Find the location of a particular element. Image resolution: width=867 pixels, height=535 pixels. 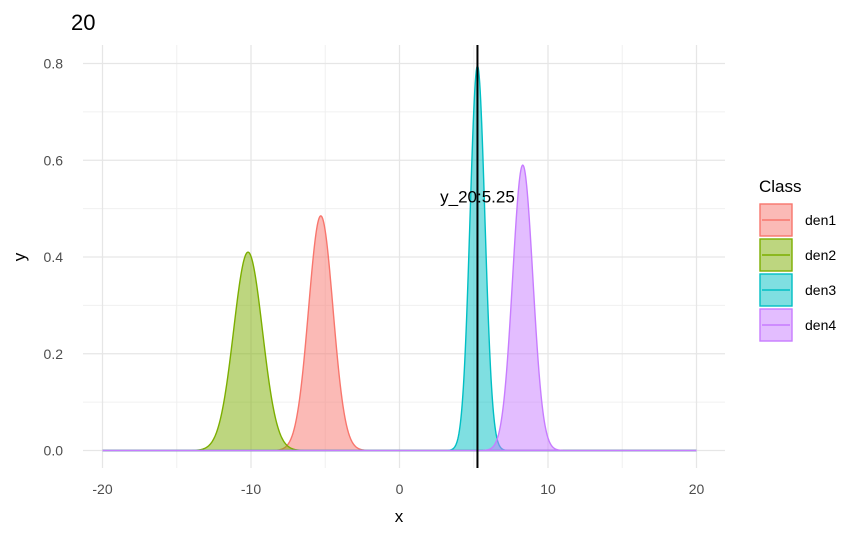

x-tick-label: -10 is located at coordinates (251, 489).